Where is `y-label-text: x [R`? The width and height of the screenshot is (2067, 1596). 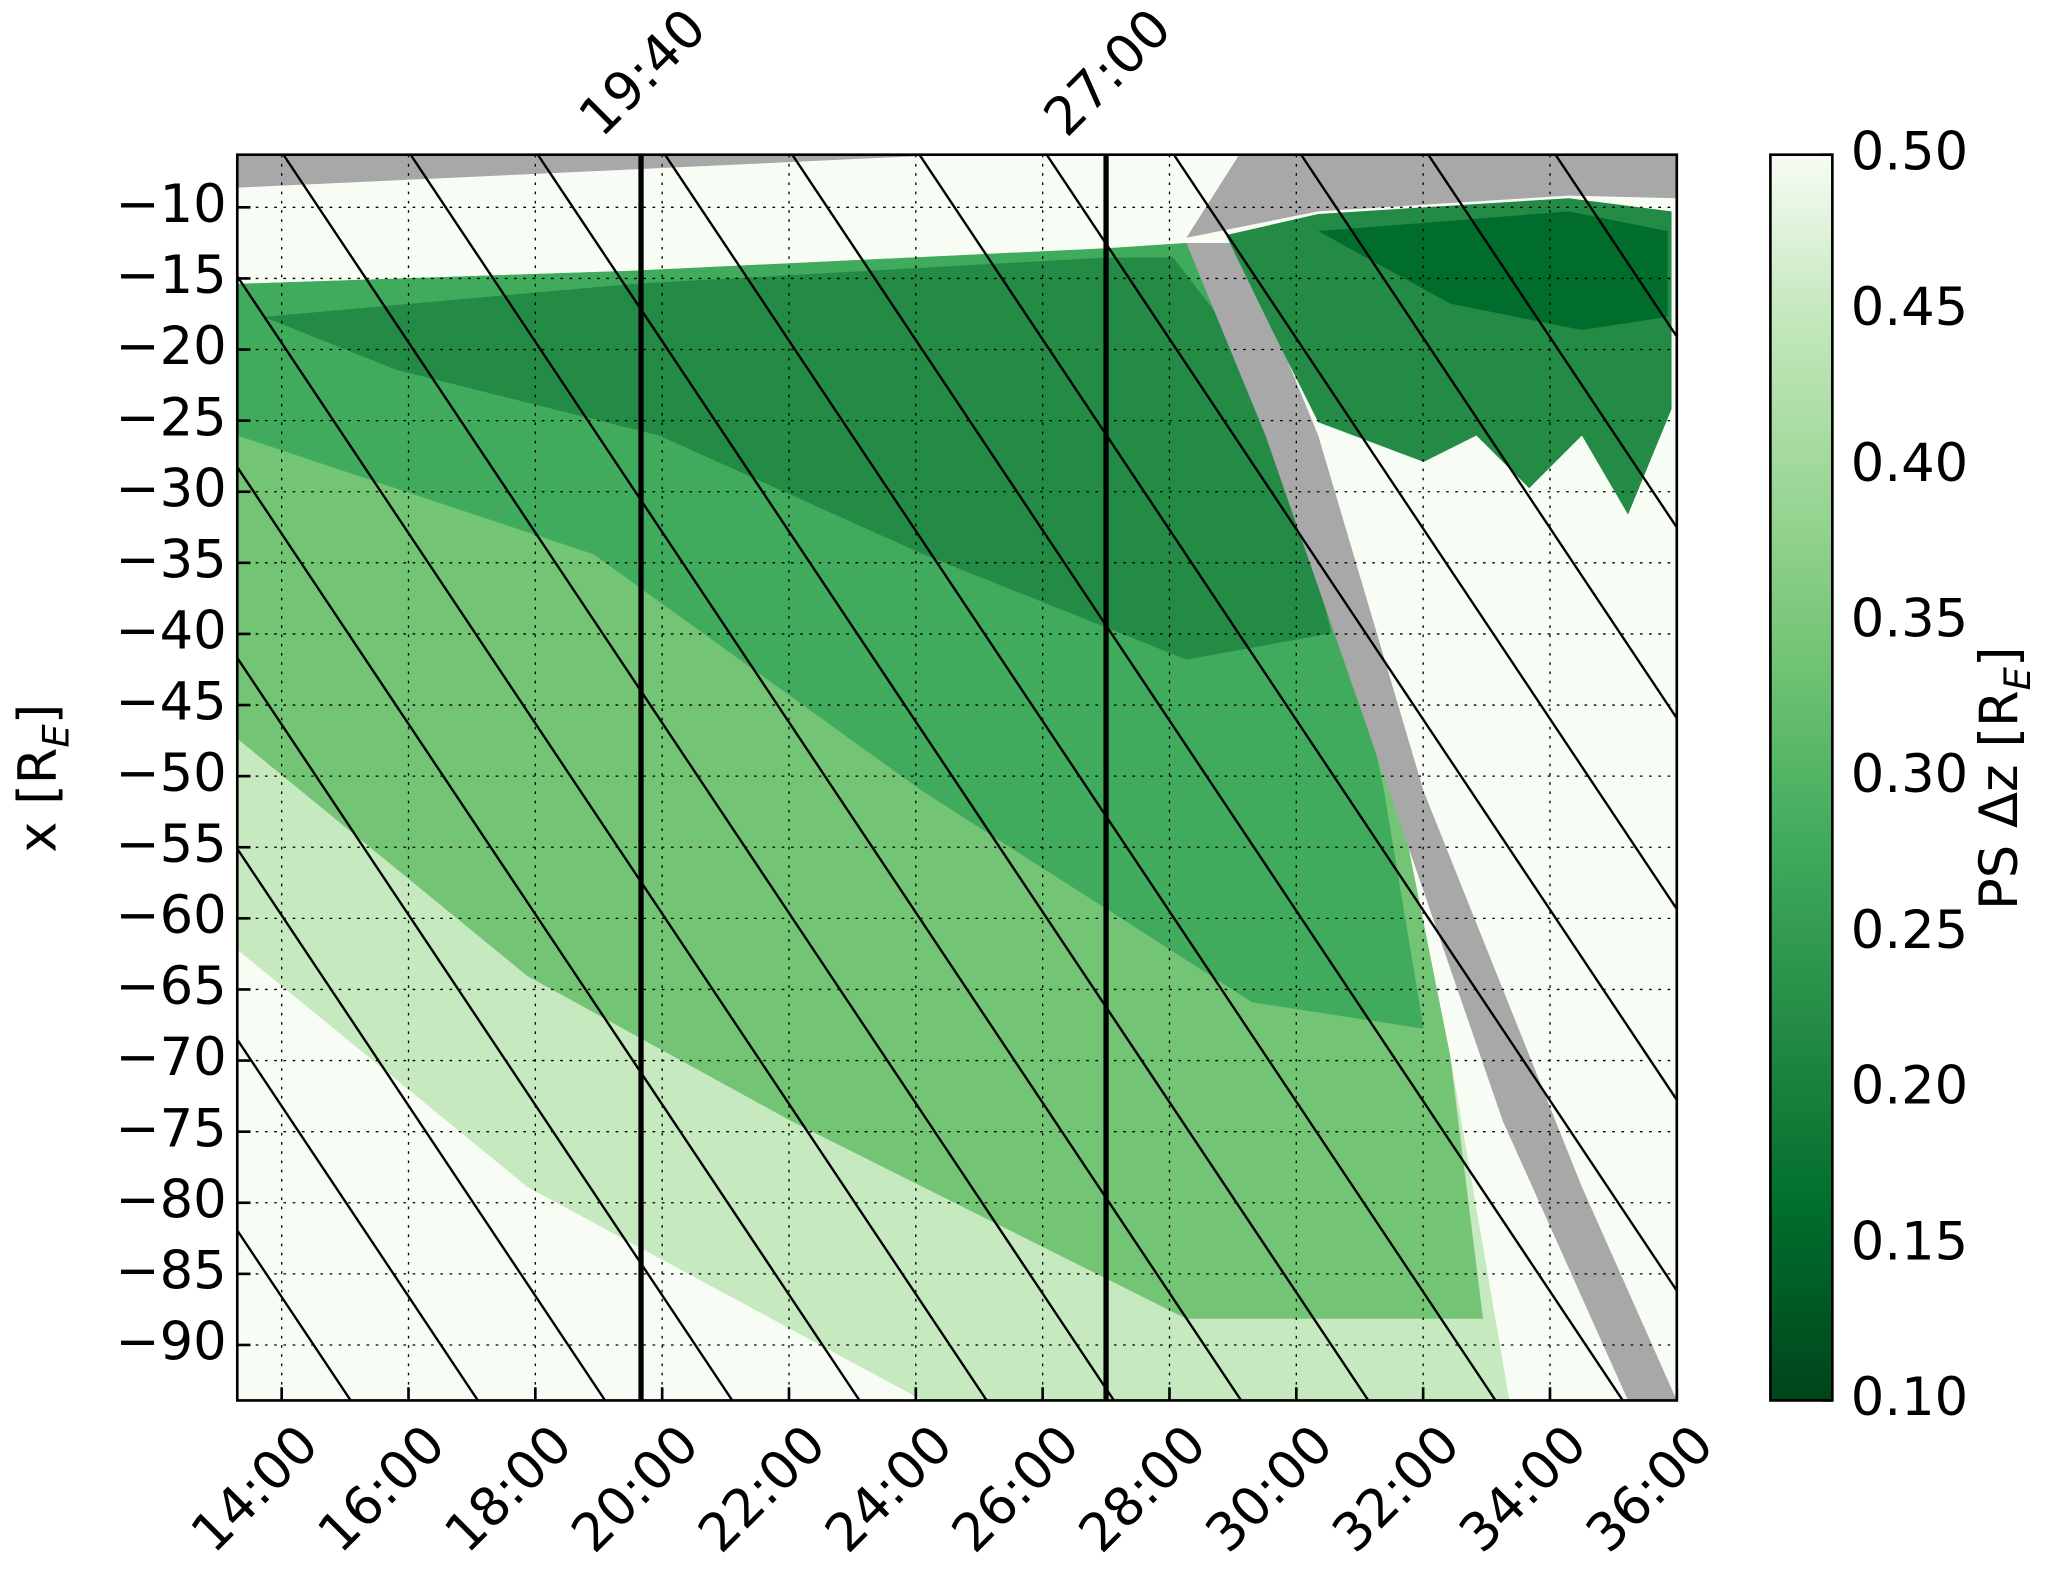 y-label-text: x [R is located at coordinates (37, 800).